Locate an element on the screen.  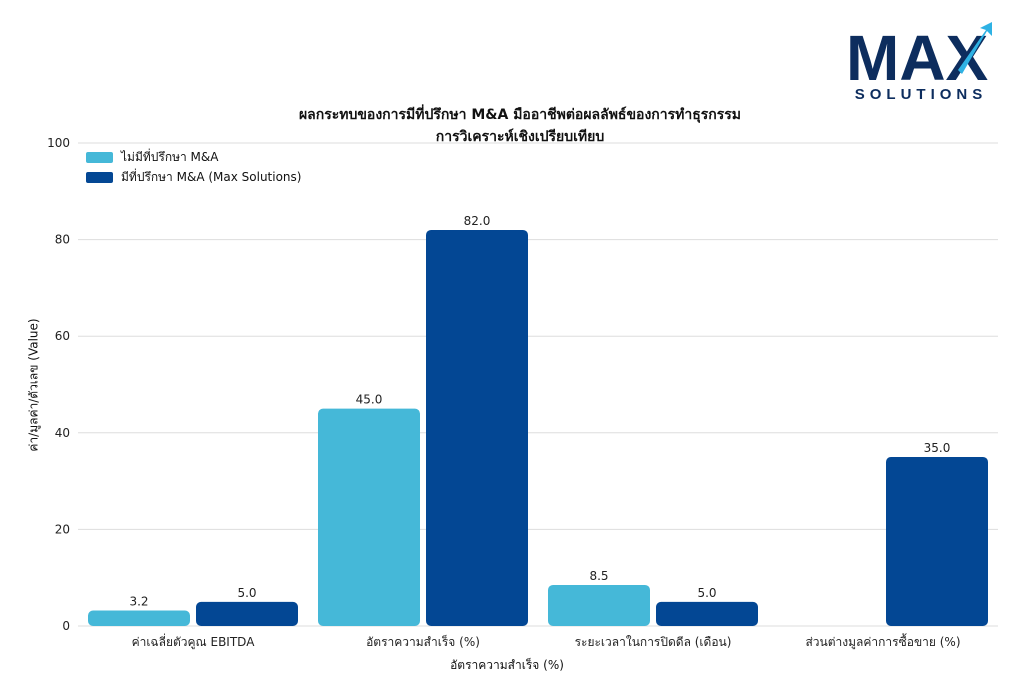
arrow-up-icon is located at coordinates (975, 48).